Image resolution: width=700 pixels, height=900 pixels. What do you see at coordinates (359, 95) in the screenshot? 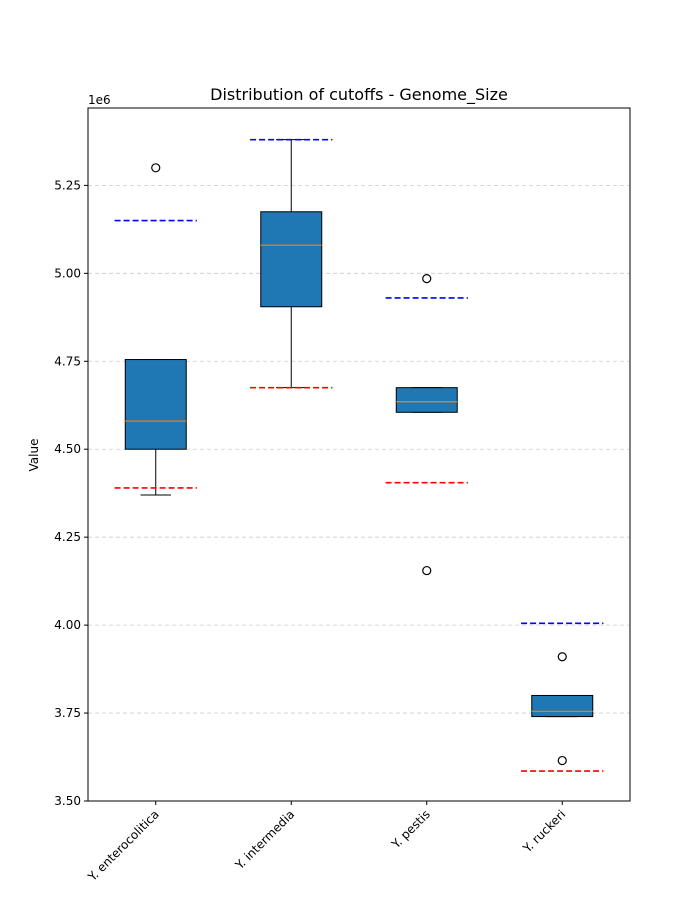
I see `chart-title: Distribution of cutoffs - Genome_Size` at bounding box center [359, 95].